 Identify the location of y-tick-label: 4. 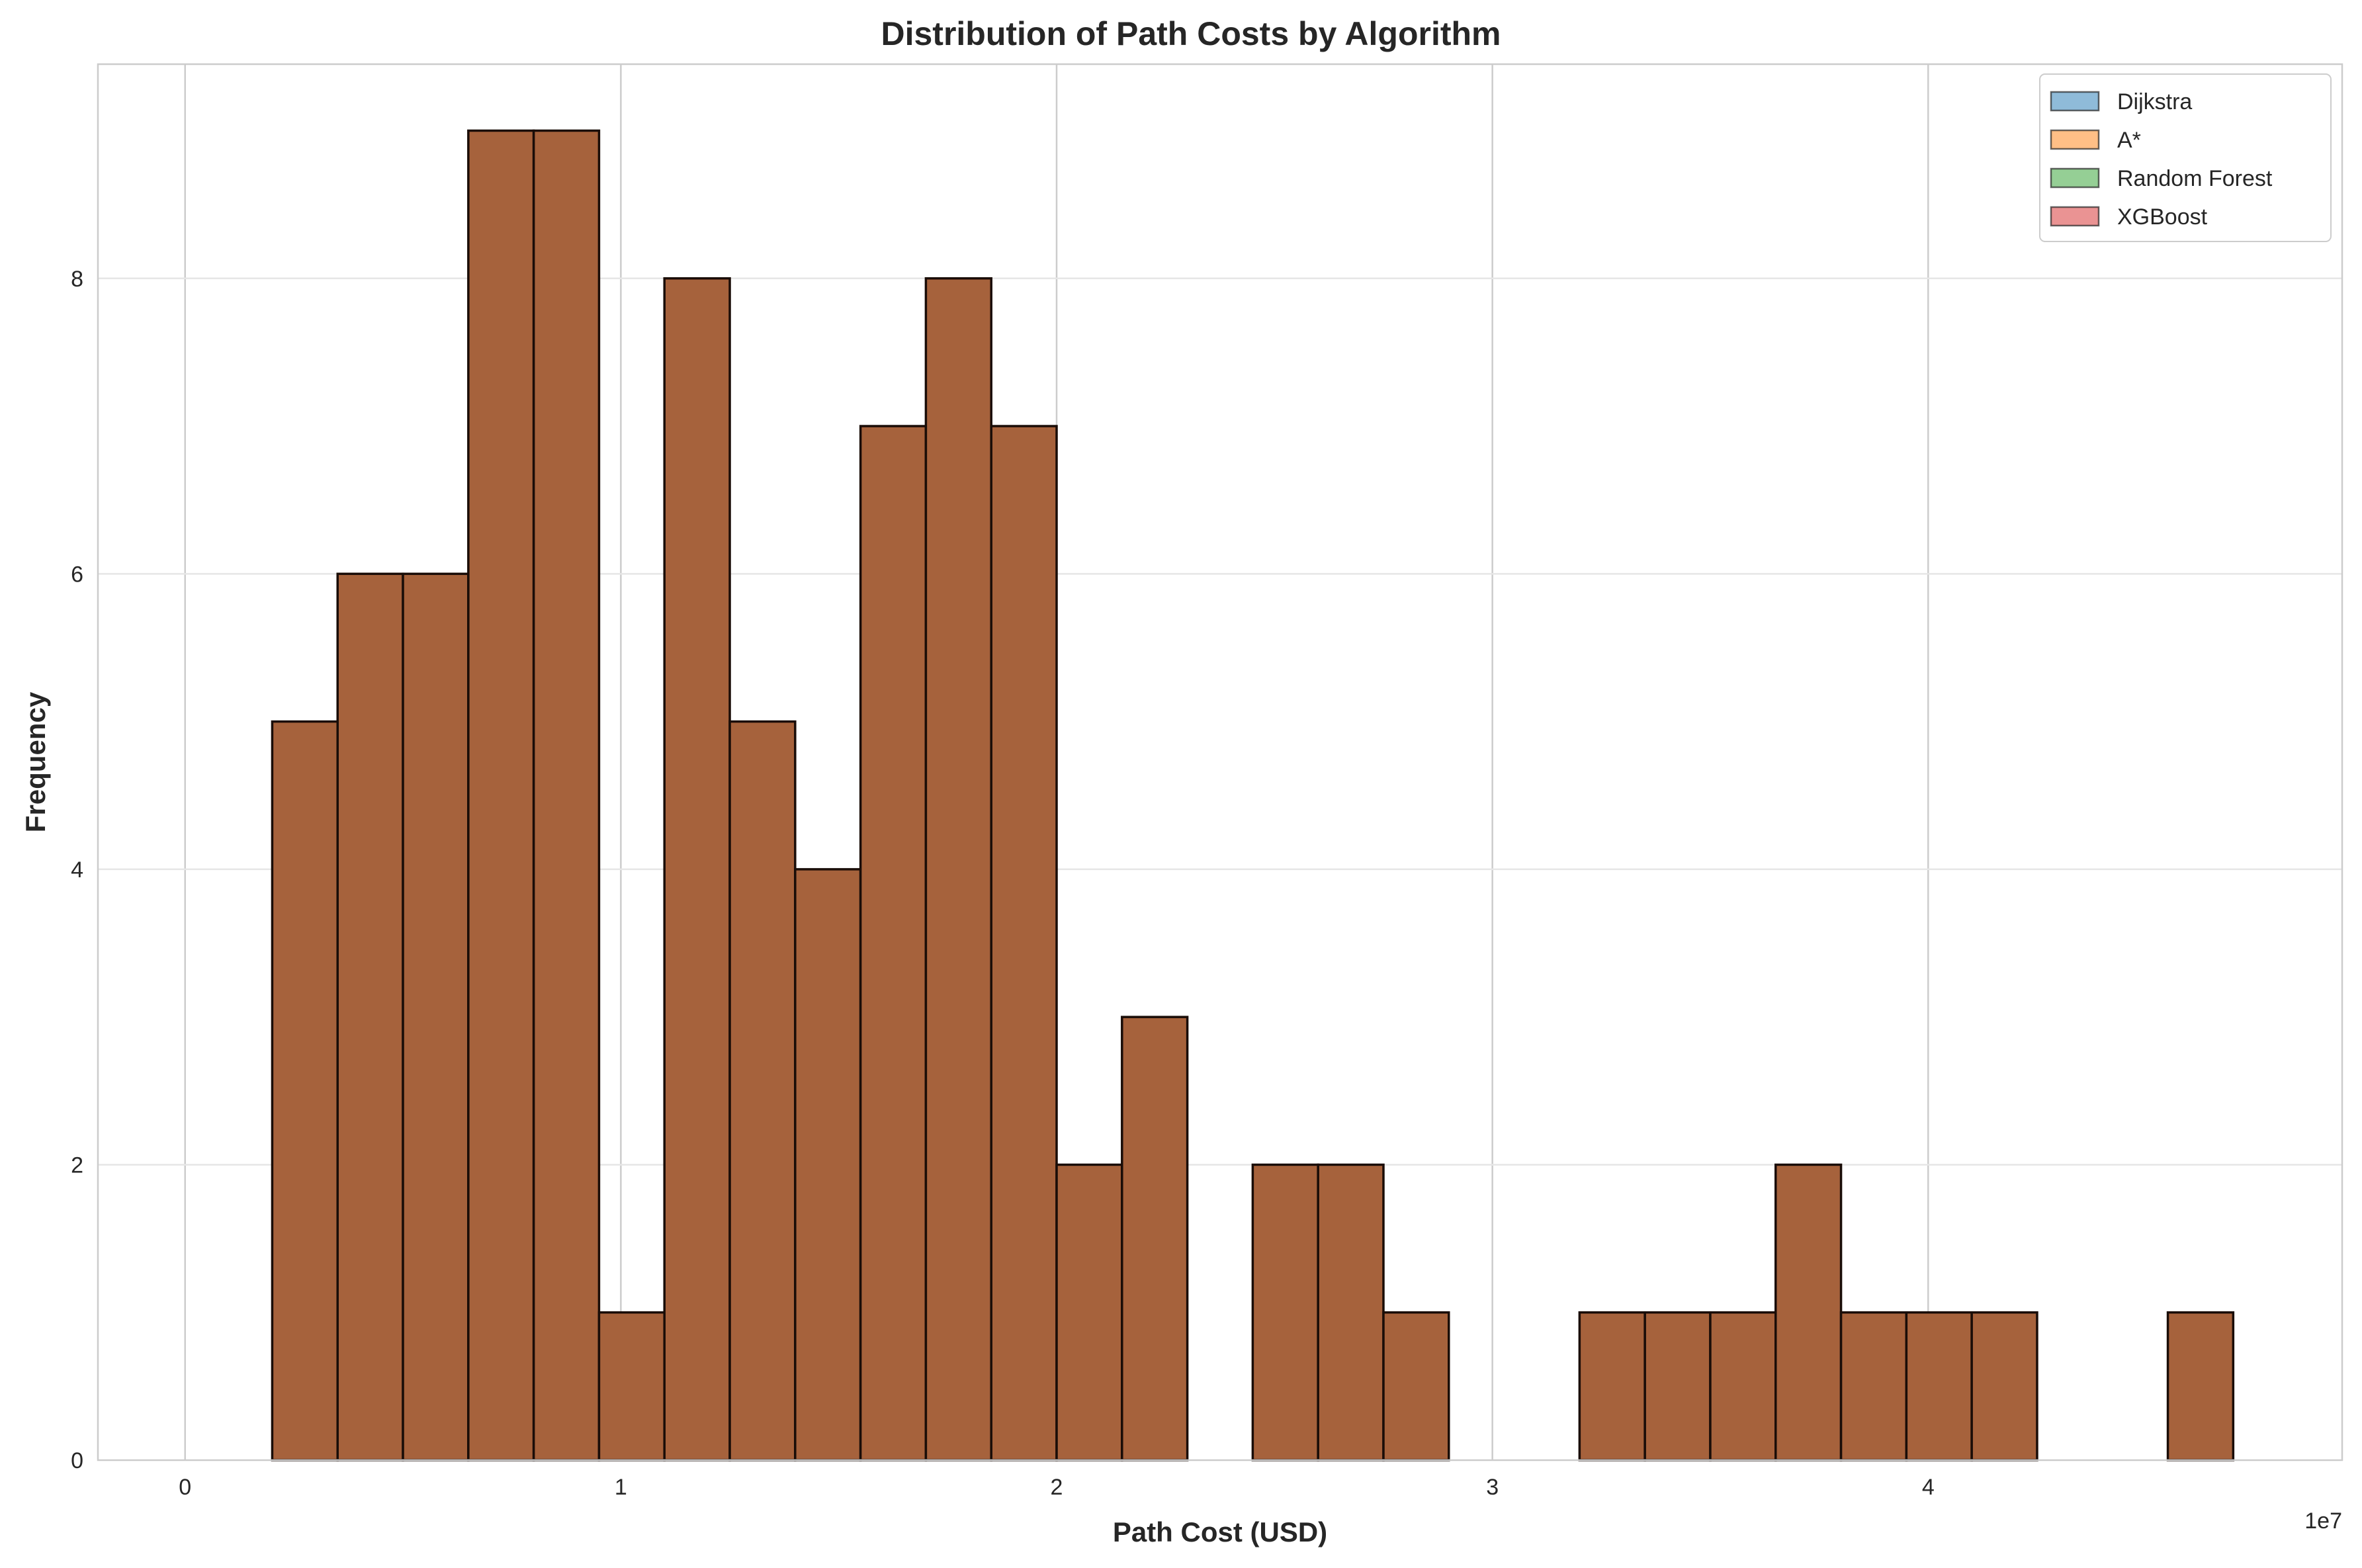
(77, 870).